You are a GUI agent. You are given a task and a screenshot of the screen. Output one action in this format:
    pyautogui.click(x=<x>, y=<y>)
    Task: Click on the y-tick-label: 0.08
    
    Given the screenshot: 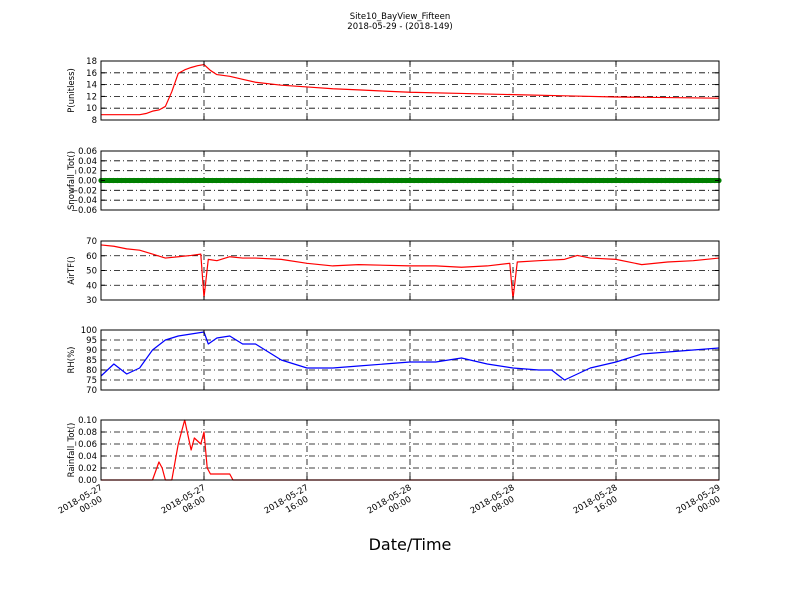 What is the action you would take?
    pyautogui.click(x=87, y=433)
    